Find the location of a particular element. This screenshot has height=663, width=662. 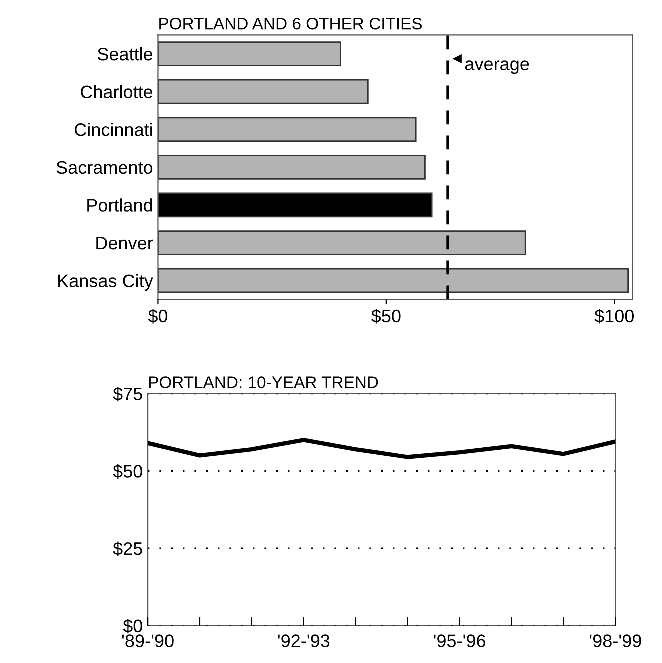

y-tick-label: Portland is located at coordinates (120, 205).